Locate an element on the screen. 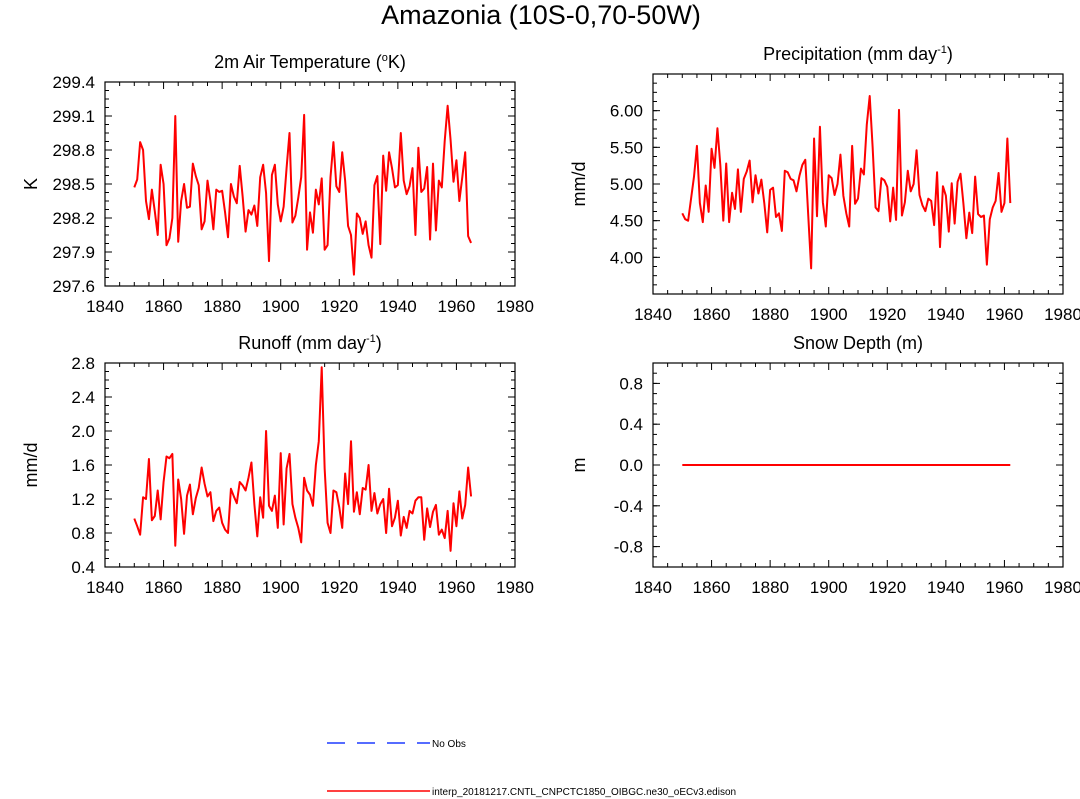  y-tick-label: 4.50 is located at coordinates (626, 221).